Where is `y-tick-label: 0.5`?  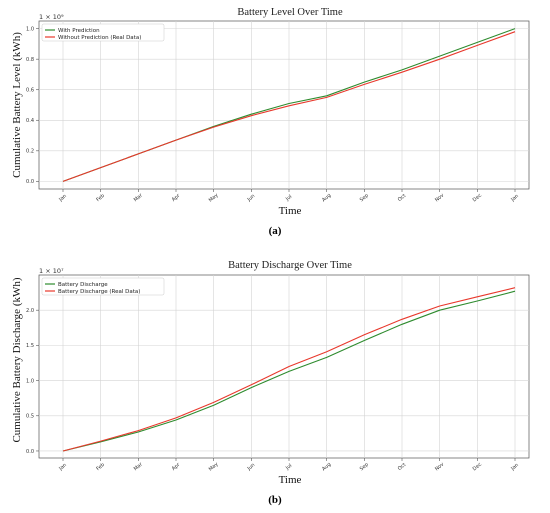 y-tick-label: 0.5 is located at coordinates (30, 417).